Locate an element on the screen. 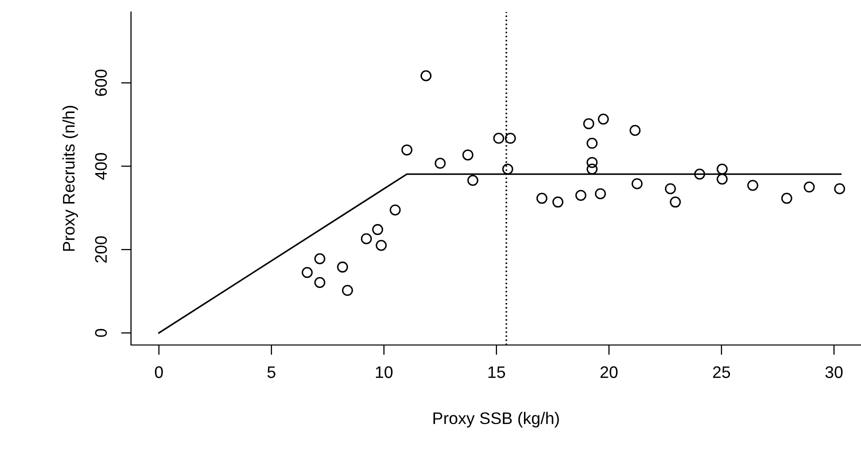 This screenshot has width=861, height=470. y-tick-label: 400 is located at coordinates (101, 166).